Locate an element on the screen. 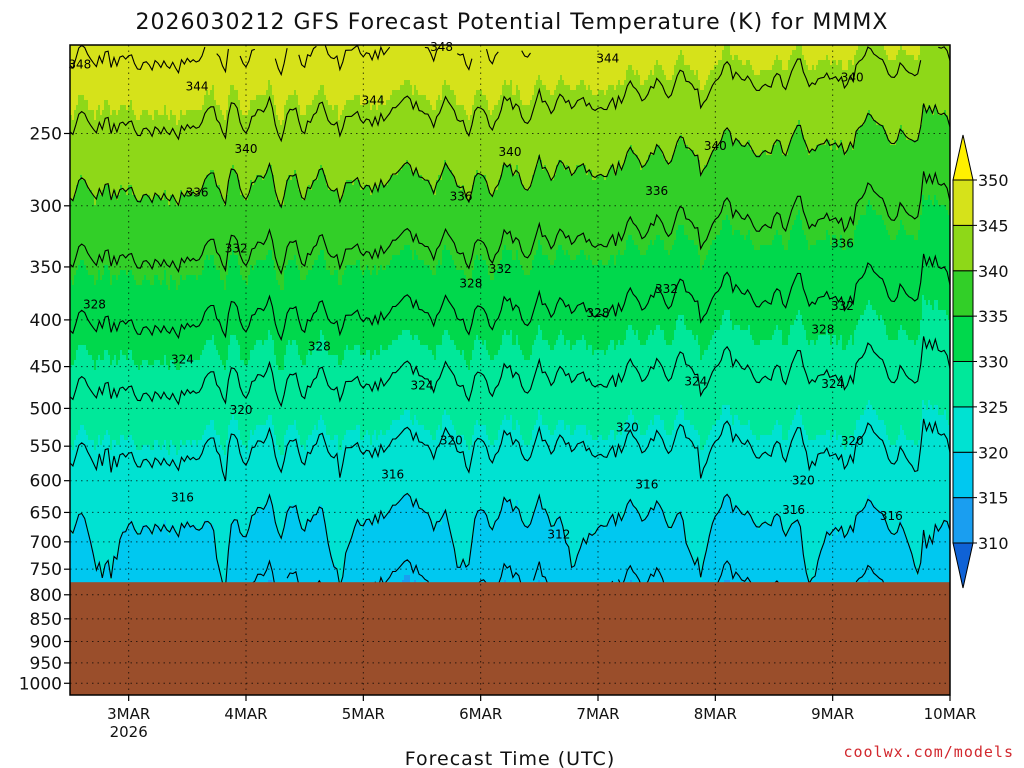 The height and width of the screenshot is (768, 1024). contour-label: 336 is located at coordinates (842, 244).